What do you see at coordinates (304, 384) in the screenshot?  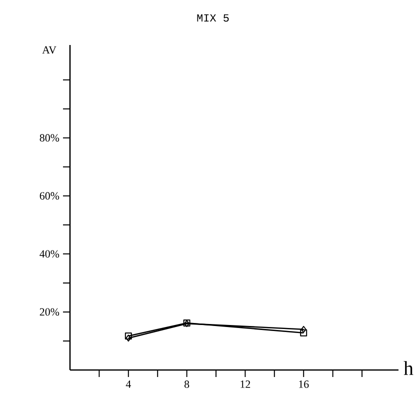 I see `x-tick-label: 16` at bounding box center [304, 384].